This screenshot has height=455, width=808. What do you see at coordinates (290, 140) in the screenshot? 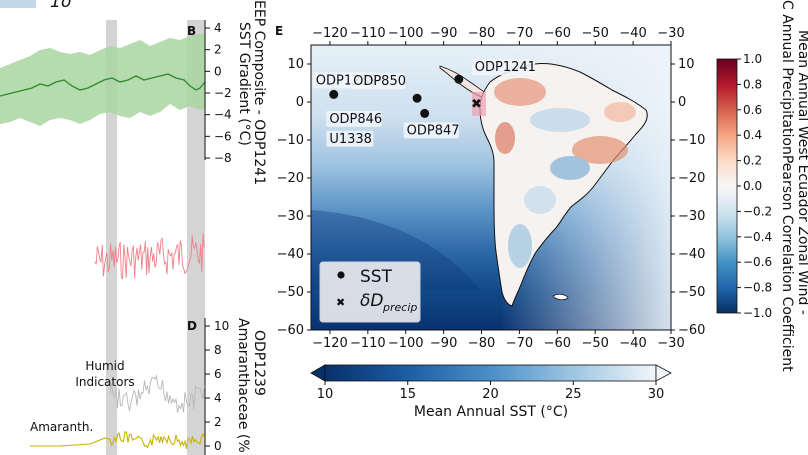
I see `map-left-tick-label: −10` at bounding box center [290, 140].